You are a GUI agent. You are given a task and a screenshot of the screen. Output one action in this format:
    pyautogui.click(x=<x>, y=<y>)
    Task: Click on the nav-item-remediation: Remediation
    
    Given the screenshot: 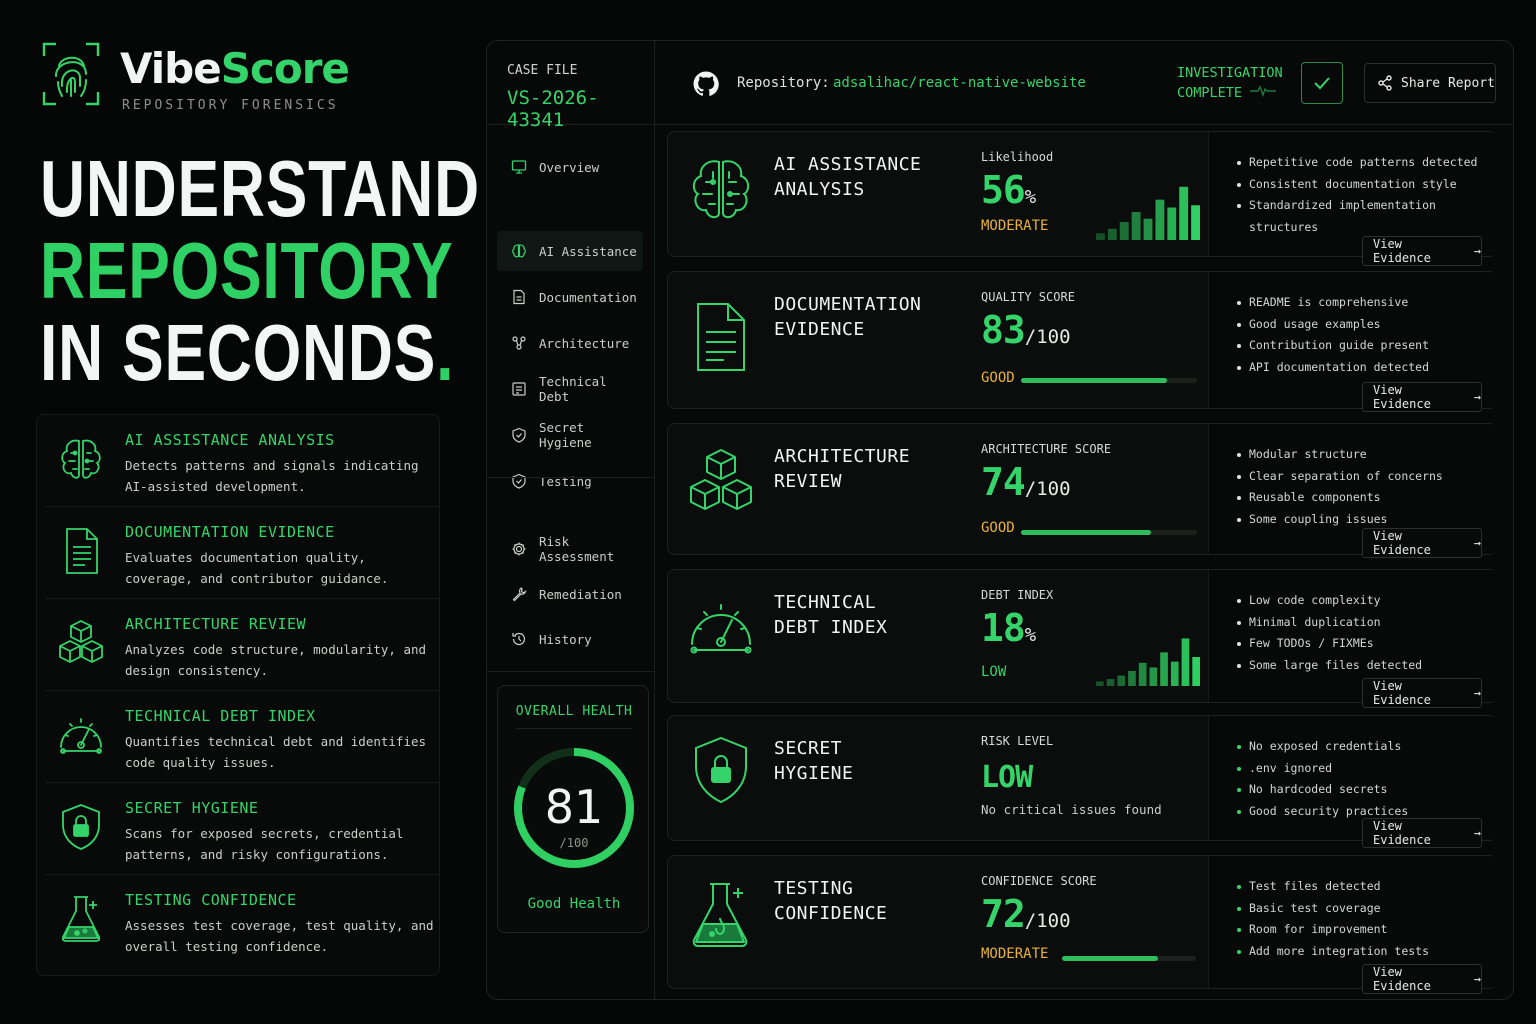 What is the action you would take?
    pyautogui.click(x=570, y=594)
    